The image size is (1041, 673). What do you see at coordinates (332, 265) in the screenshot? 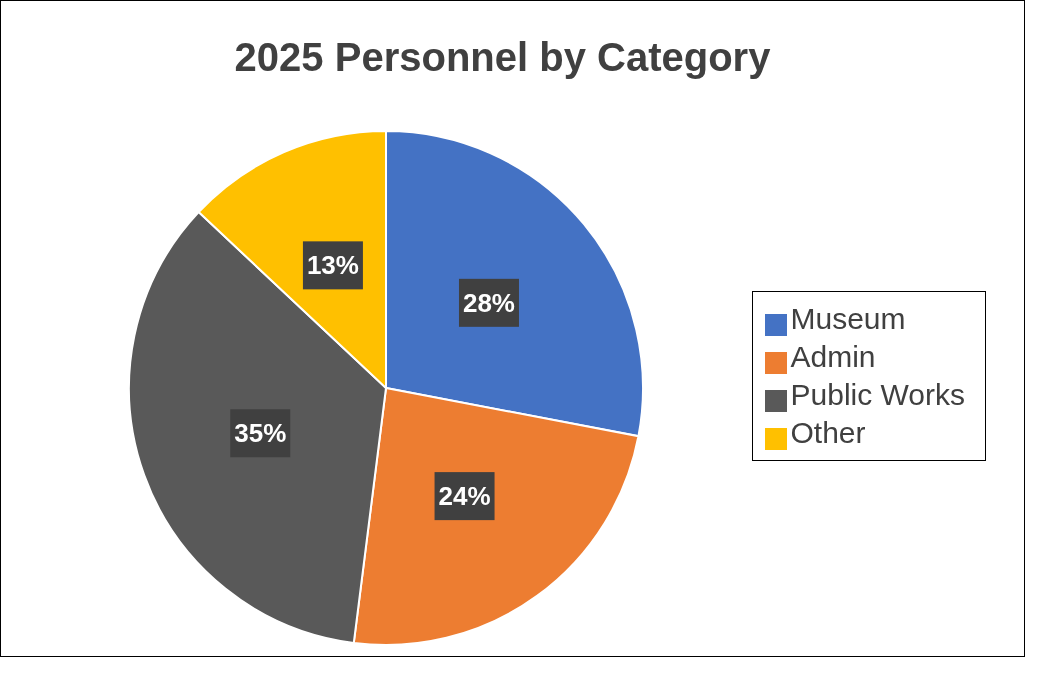
I see `data-label: 13%` at bounding box center [332, 265].